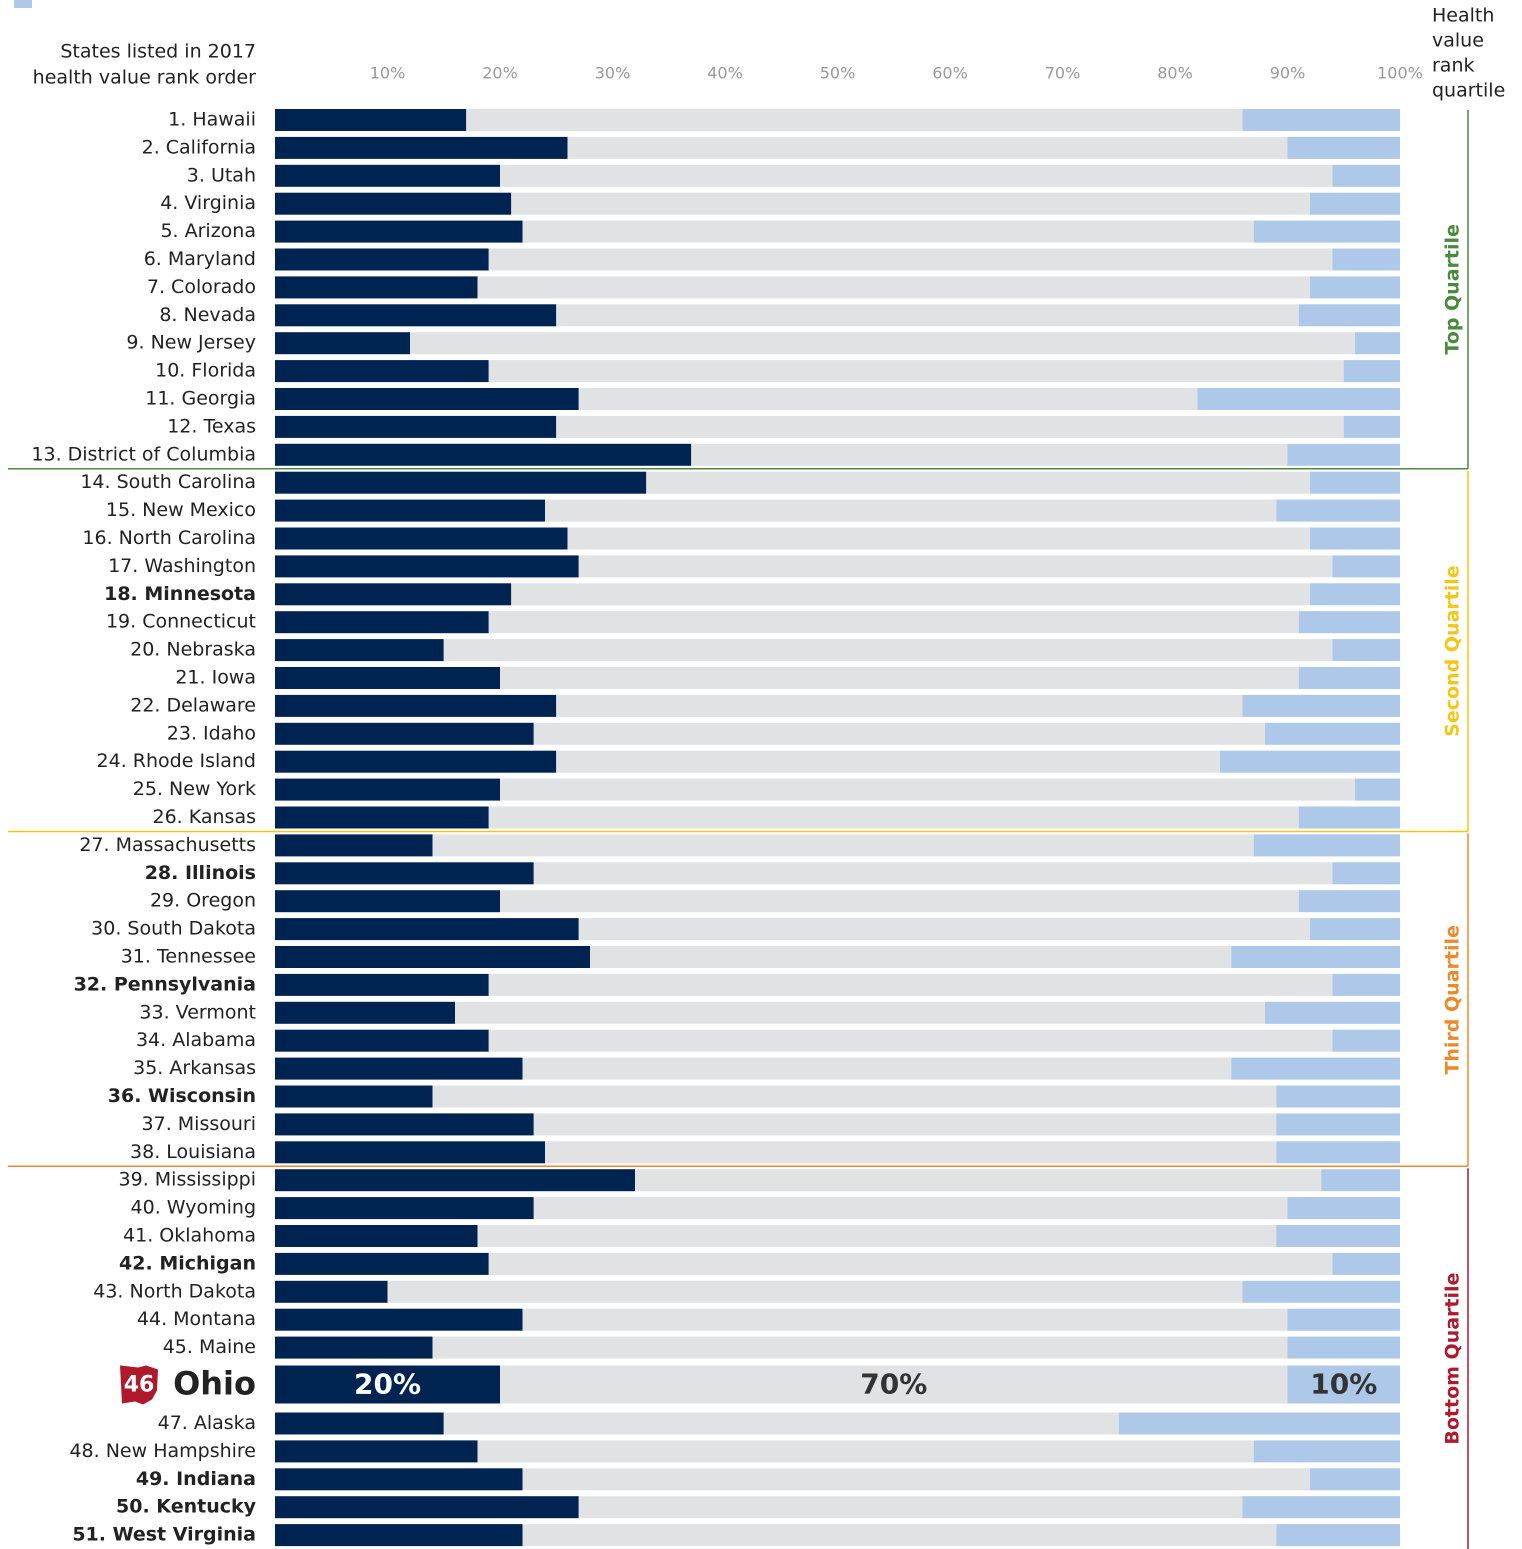  Describe the element at coordinates (196, 1319) in the screenshot. I see `category-label: 44. Montana` at that location.